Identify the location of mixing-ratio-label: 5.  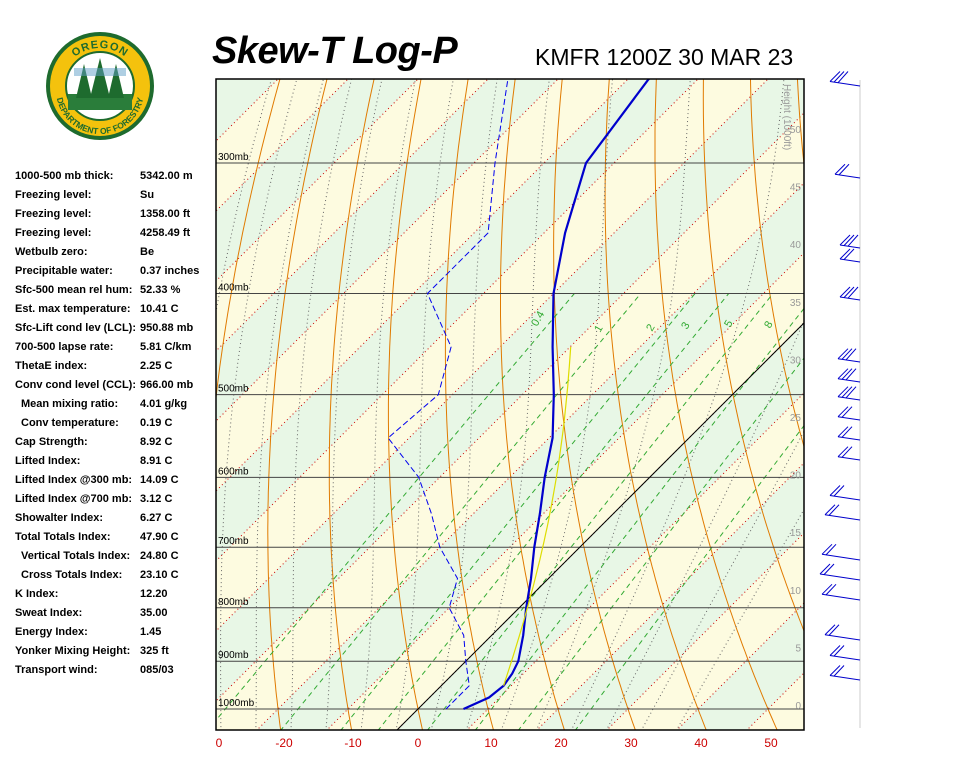
(728, 323).